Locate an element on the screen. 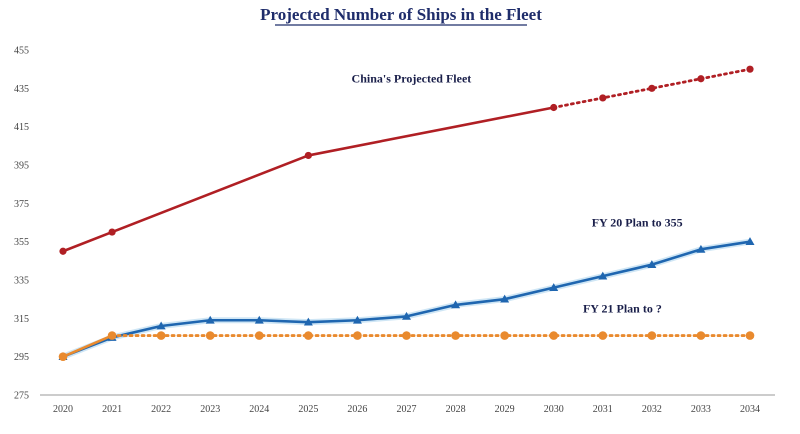 The height and width of the screenshot is (434, 800). x-tick-label: 2034 is located at coordinates (750, 409).